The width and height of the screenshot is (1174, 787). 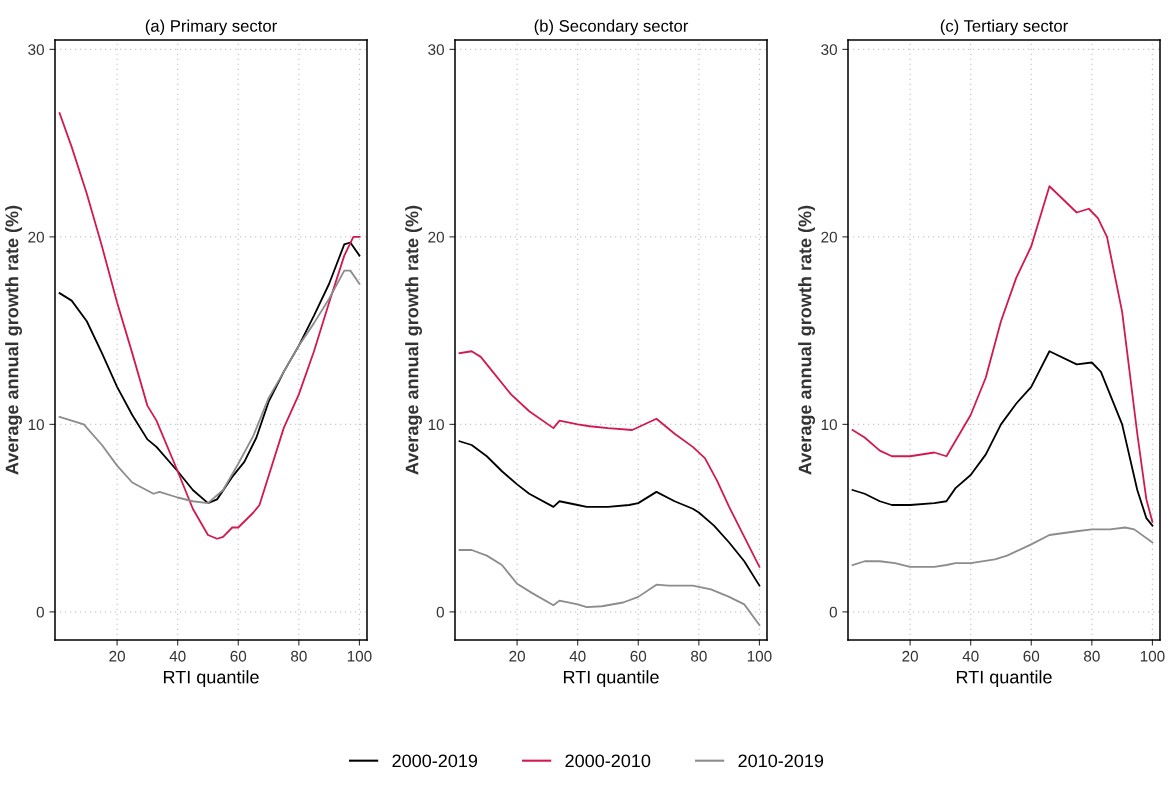 What do you see at coordinates (781, 761) in the screenshot?
I see `legend-label: 2010-2019` at bounding box center [781, 761].